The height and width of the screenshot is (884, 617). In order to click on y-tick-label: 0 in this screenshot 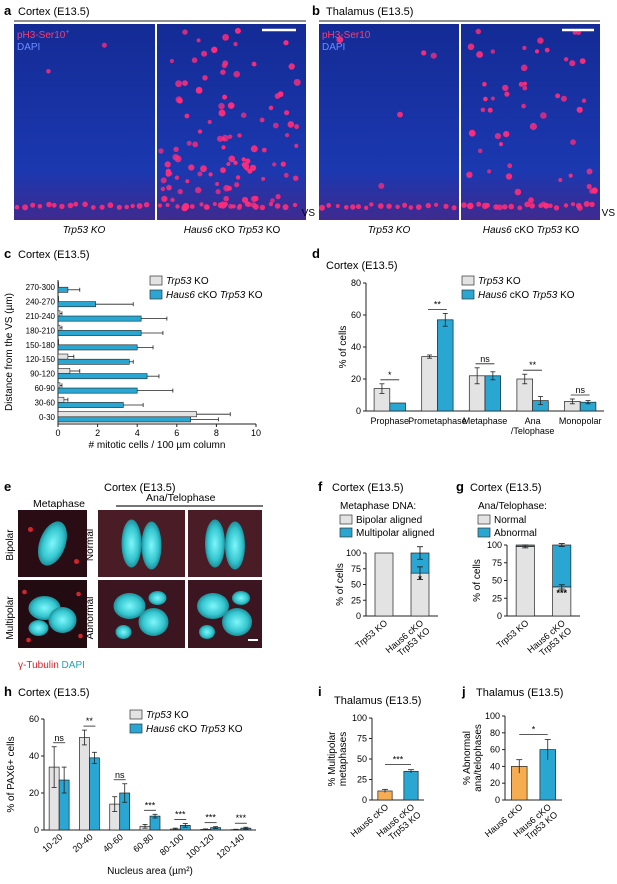, I will do `click(499, 616)`.